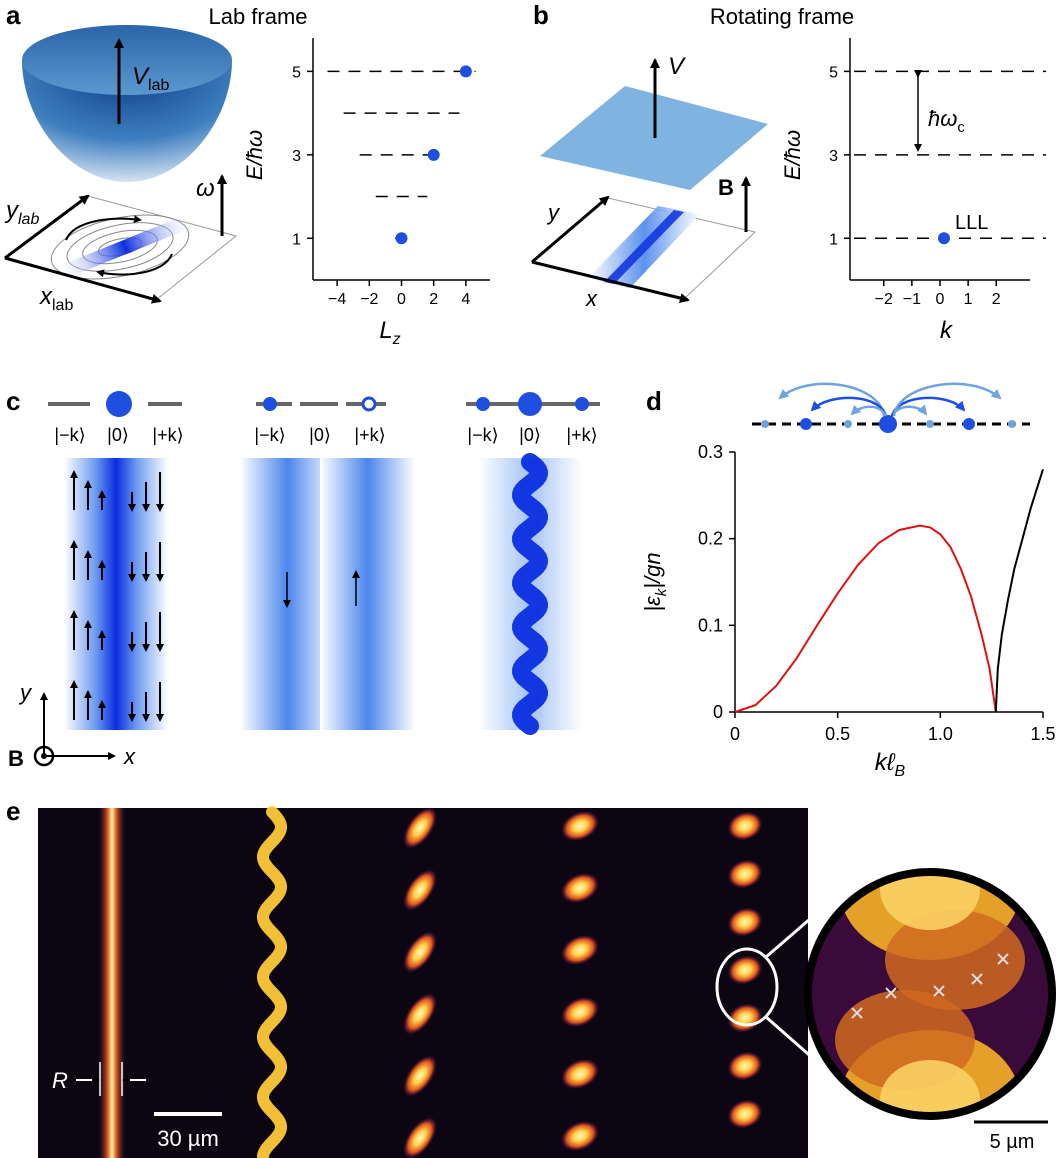 This screenshot has height=1158, width=1057. What do you see at coordinates (677, 66) in the screenshot?
I see `plane-v-label: V` at bounding box center [677, 66].